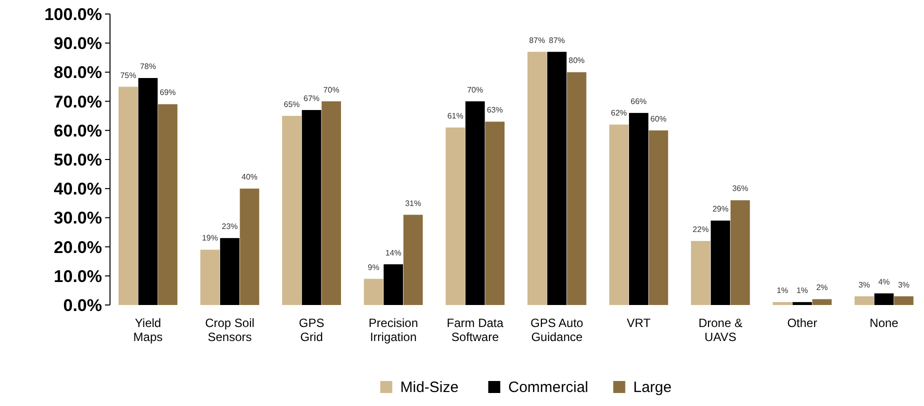  Describe the element at coordinates (78, 130) in the screenshot. I see `y-tick-label: 60.0%` at that location.